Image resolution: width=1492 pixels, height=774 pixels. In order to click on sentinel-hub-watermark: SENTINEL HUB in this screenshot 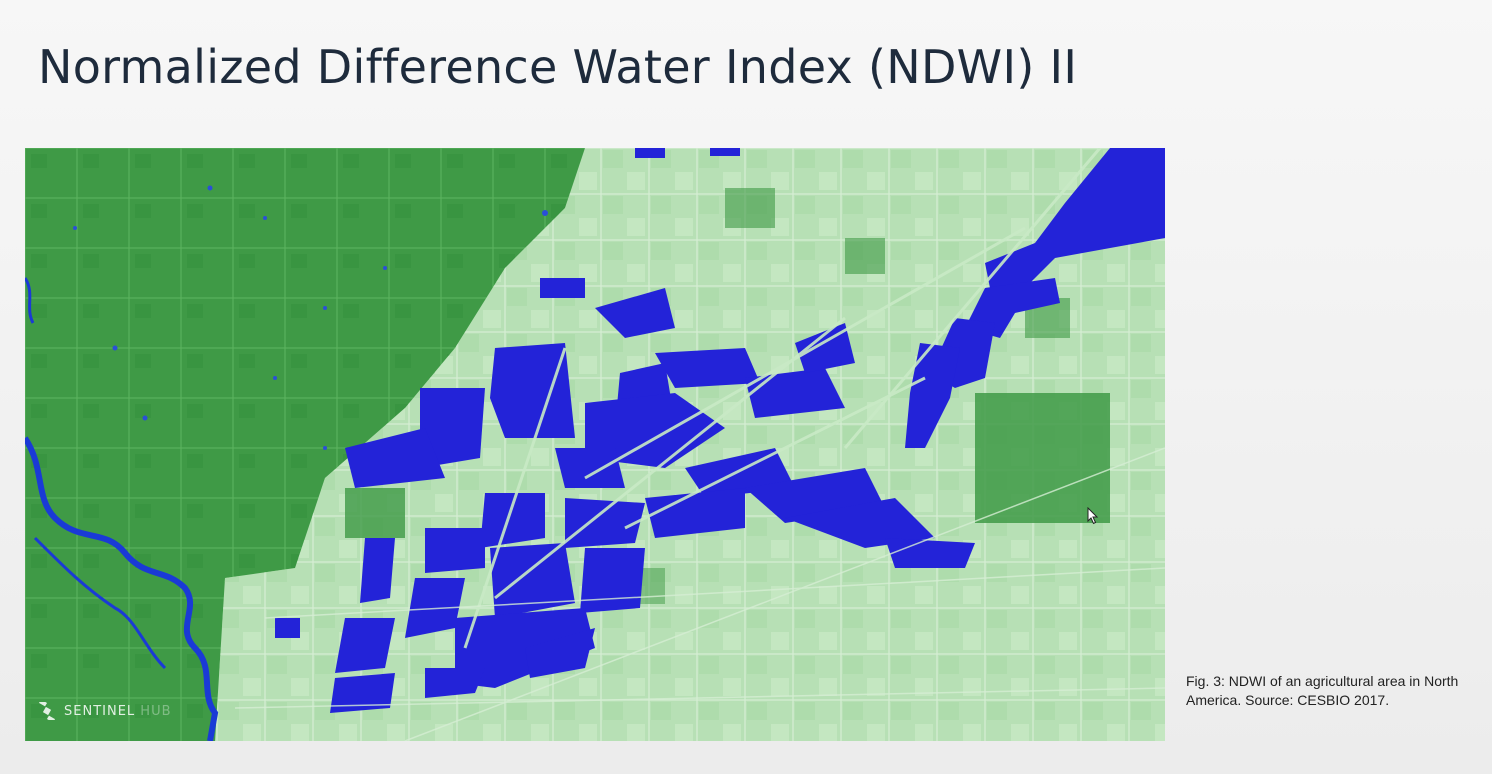, I will do `click(104, 711)`.